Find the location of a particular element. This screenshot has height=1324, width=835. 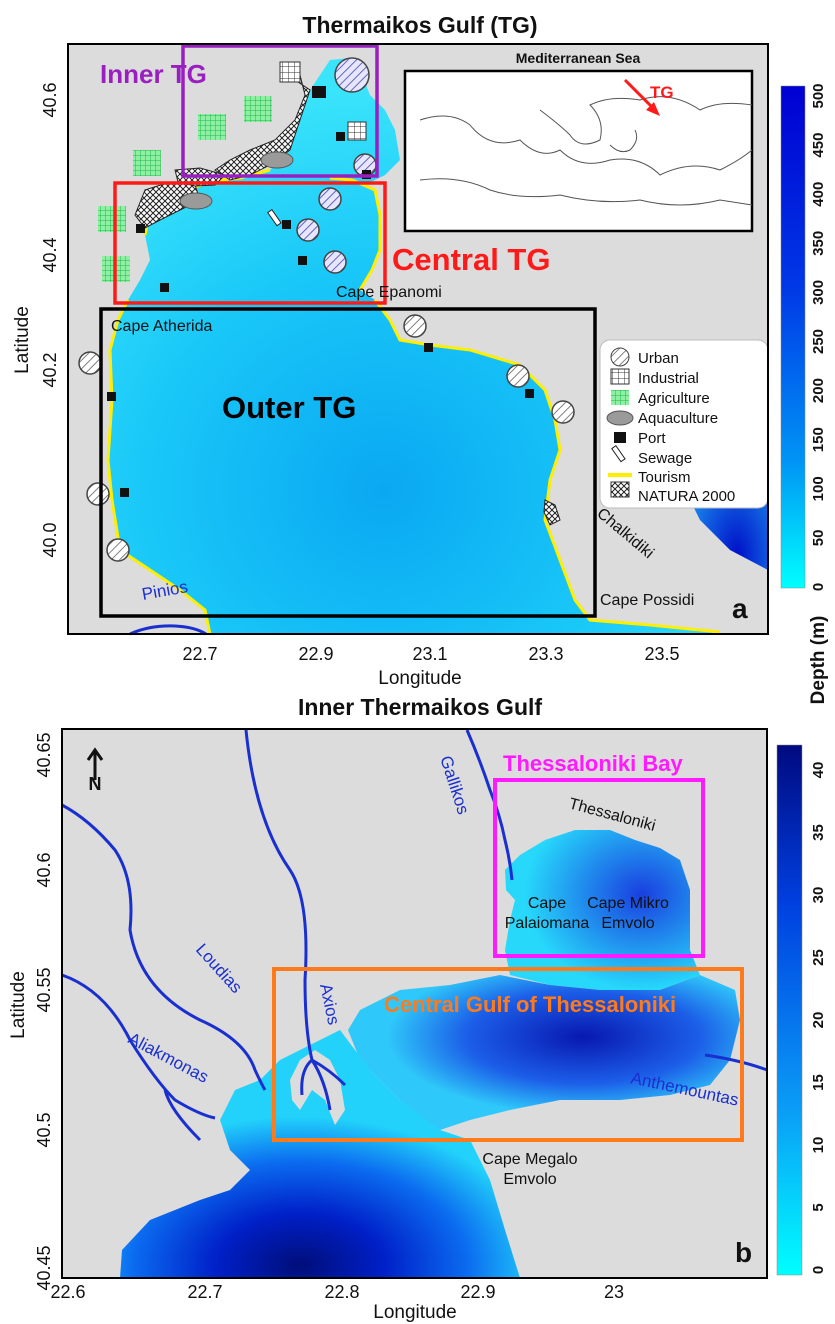

depth-label: Depth (m) is located at coordinates (818, 660).